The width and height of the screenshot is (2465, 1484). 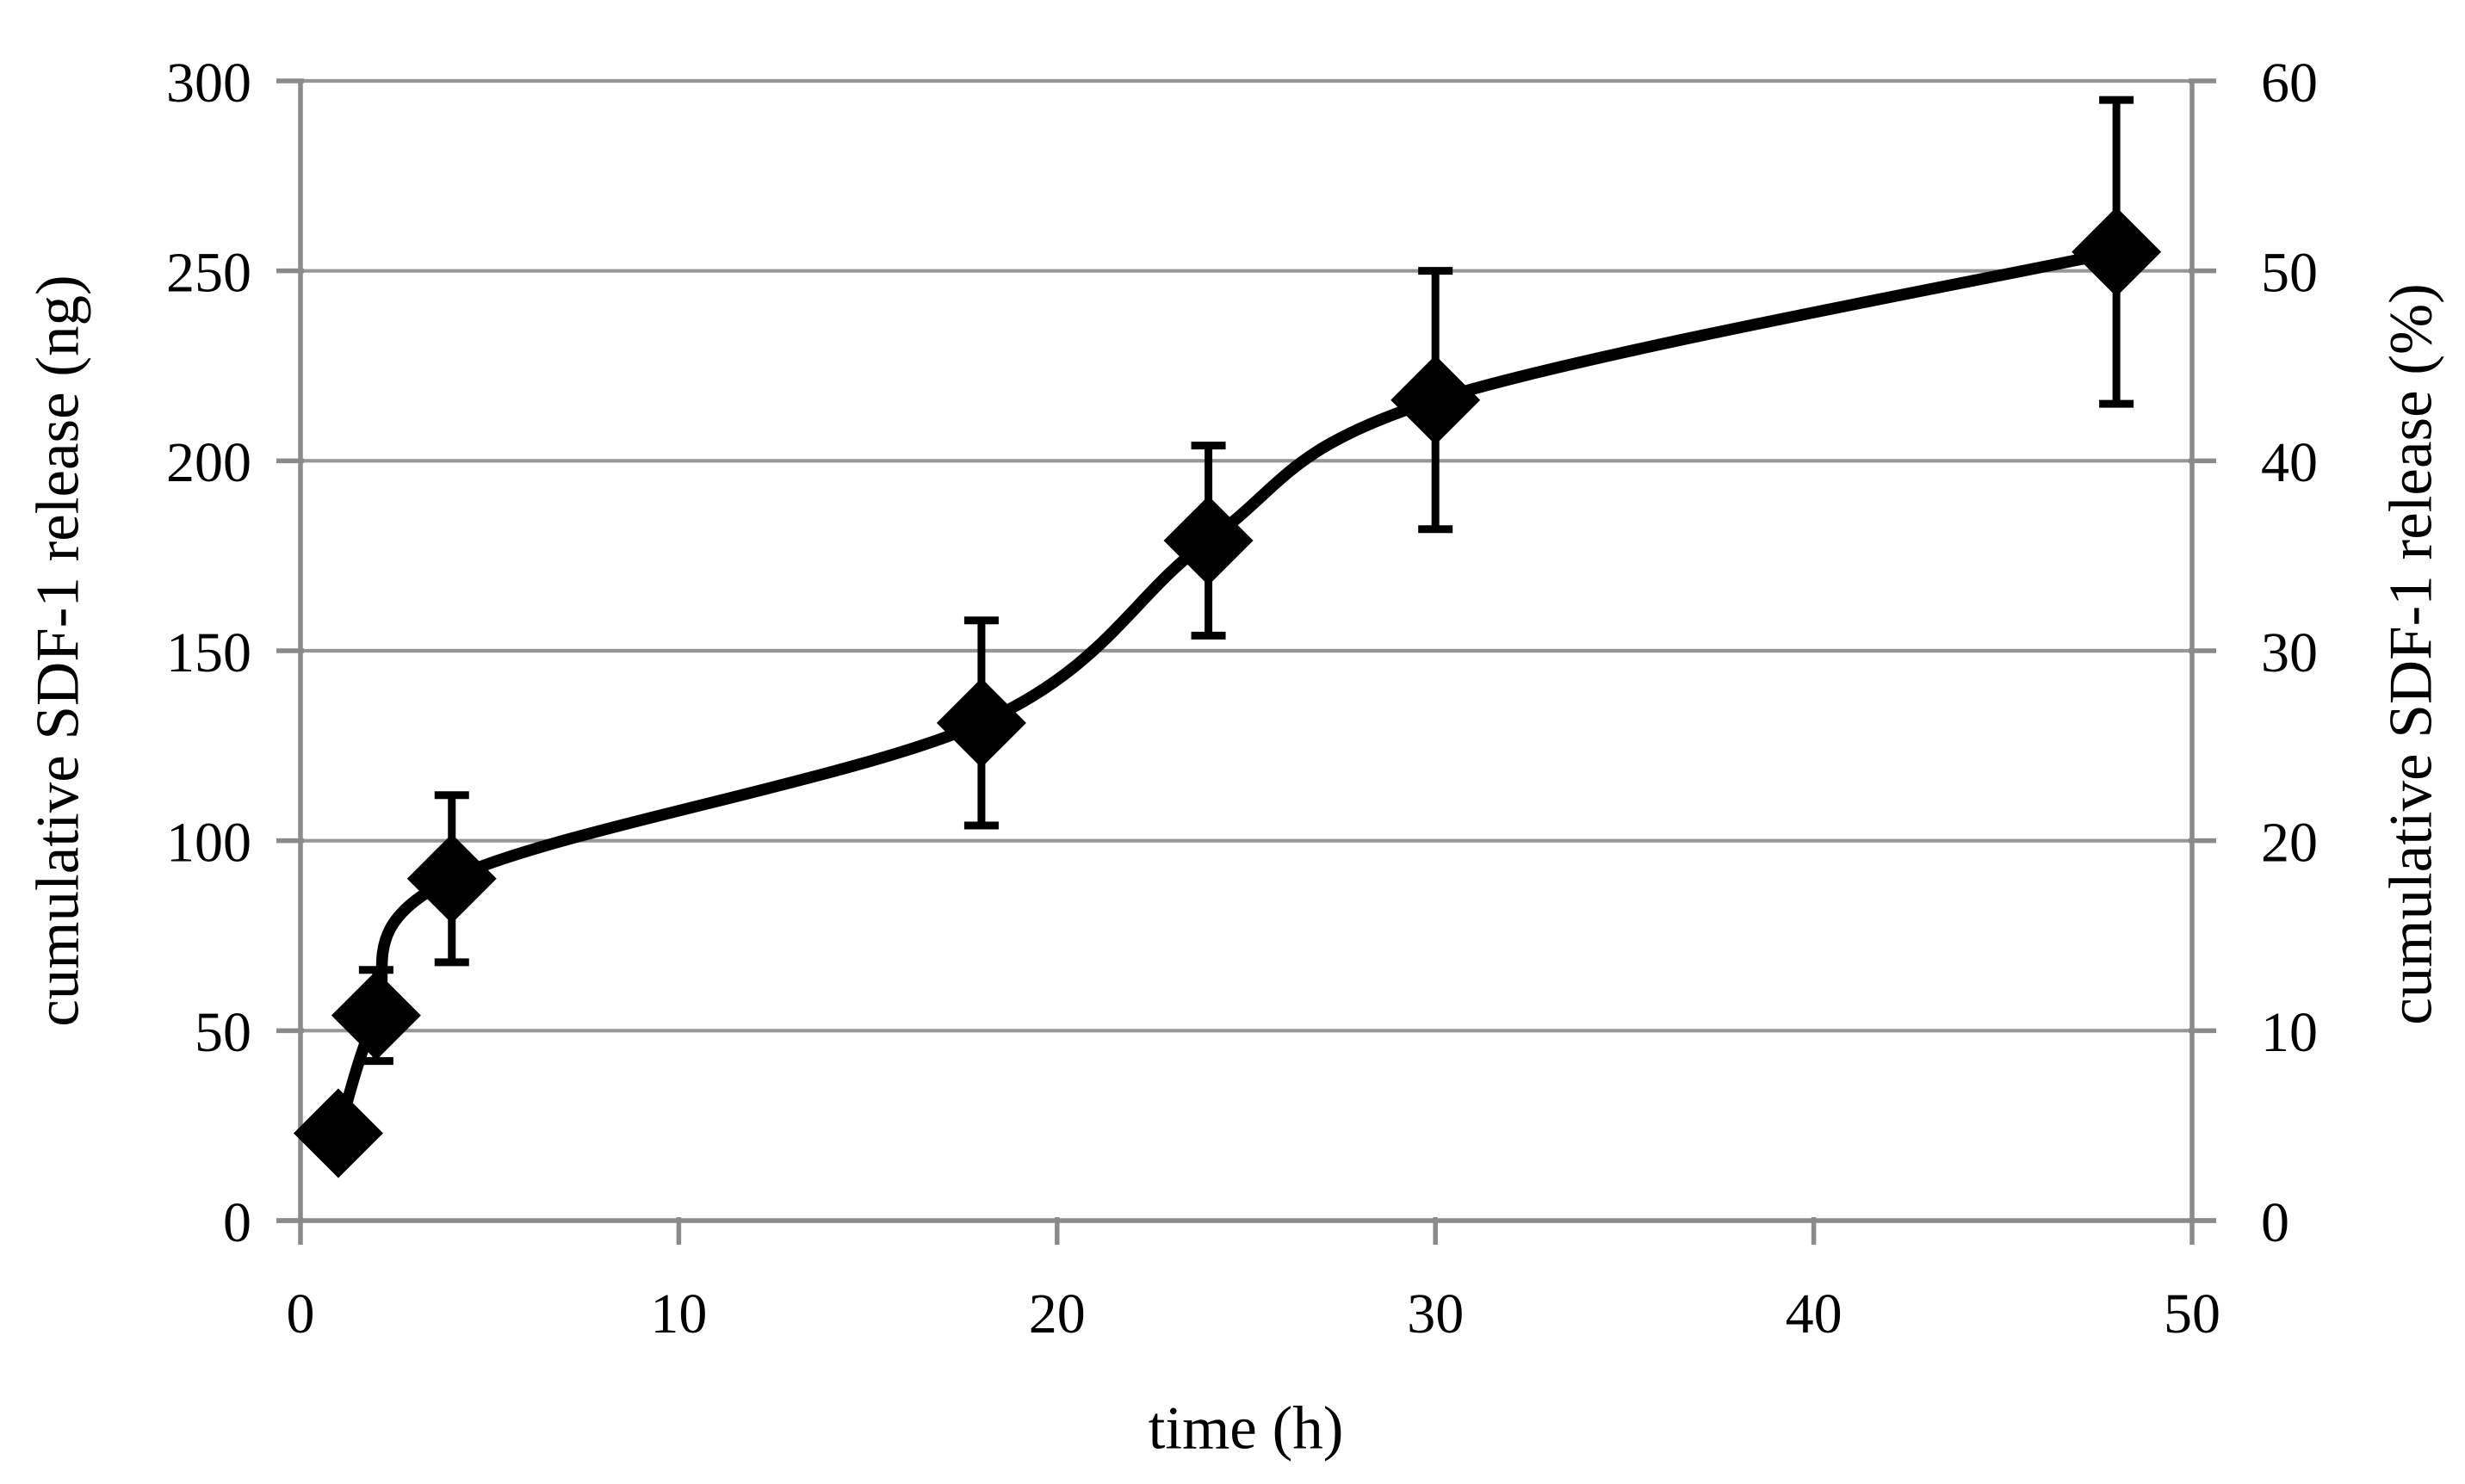 I want to click on y-left-tick-label: 200, so click(x=208, y=462).